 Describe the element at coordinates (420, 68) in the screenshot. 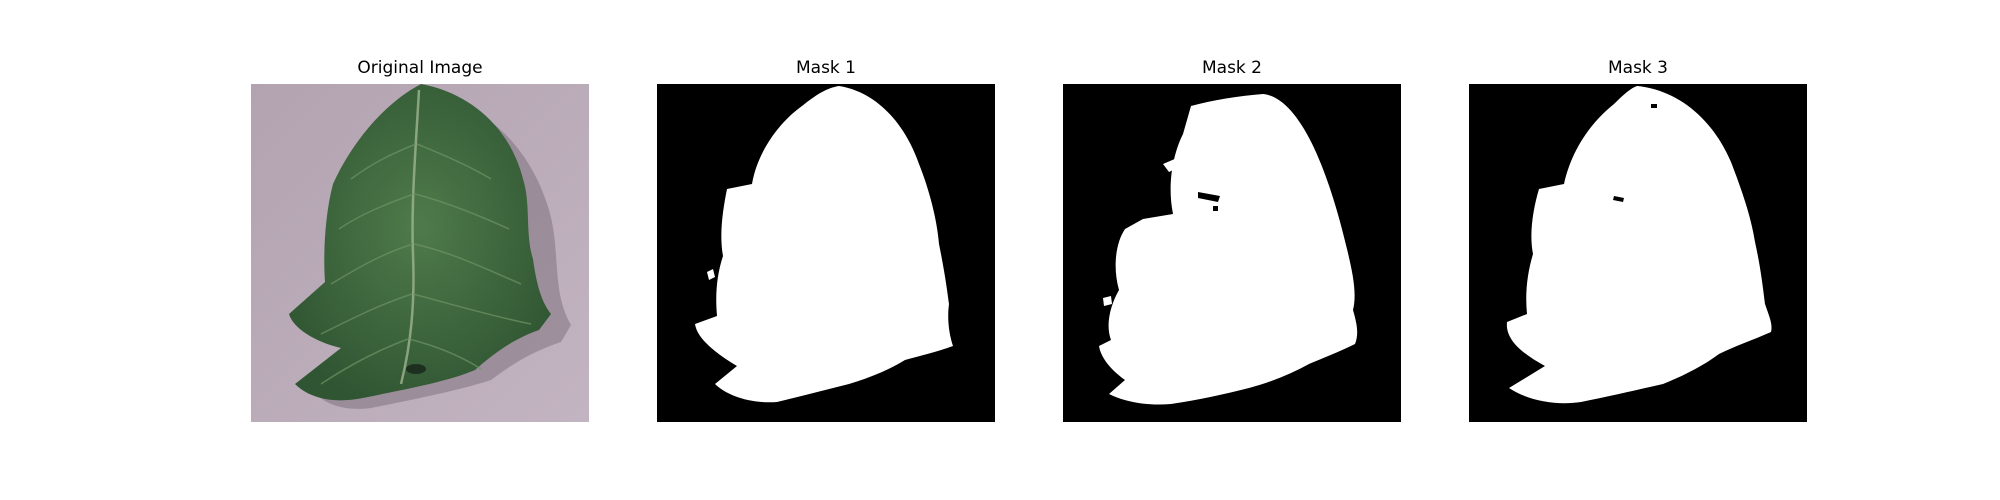

I see `original-image-title: Original Image` at that location.